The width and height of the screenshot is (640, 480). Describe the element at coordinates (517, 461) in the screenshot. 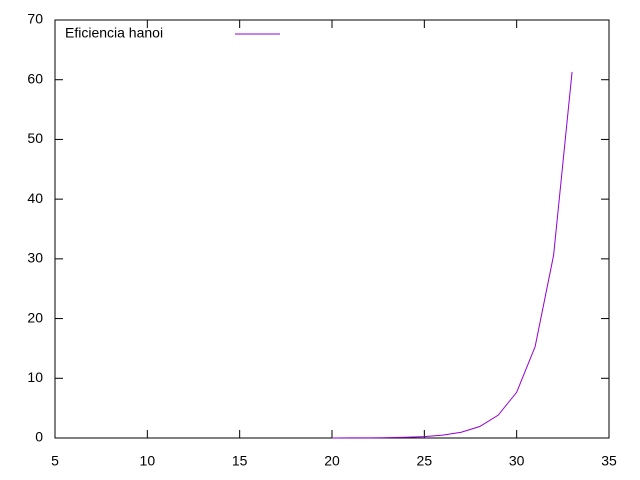

I see `x-tick-label: 30` at that location.